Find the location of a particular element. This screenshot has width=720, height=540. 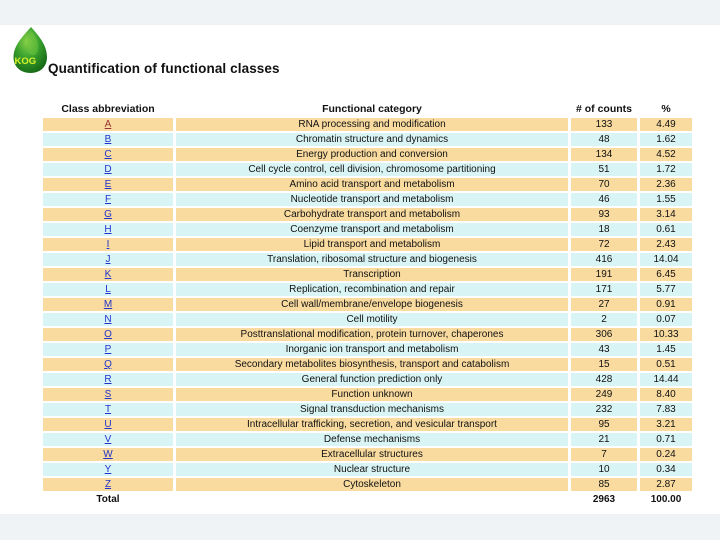

class-abbreviation-link: G is located at coordinates (108, 214).